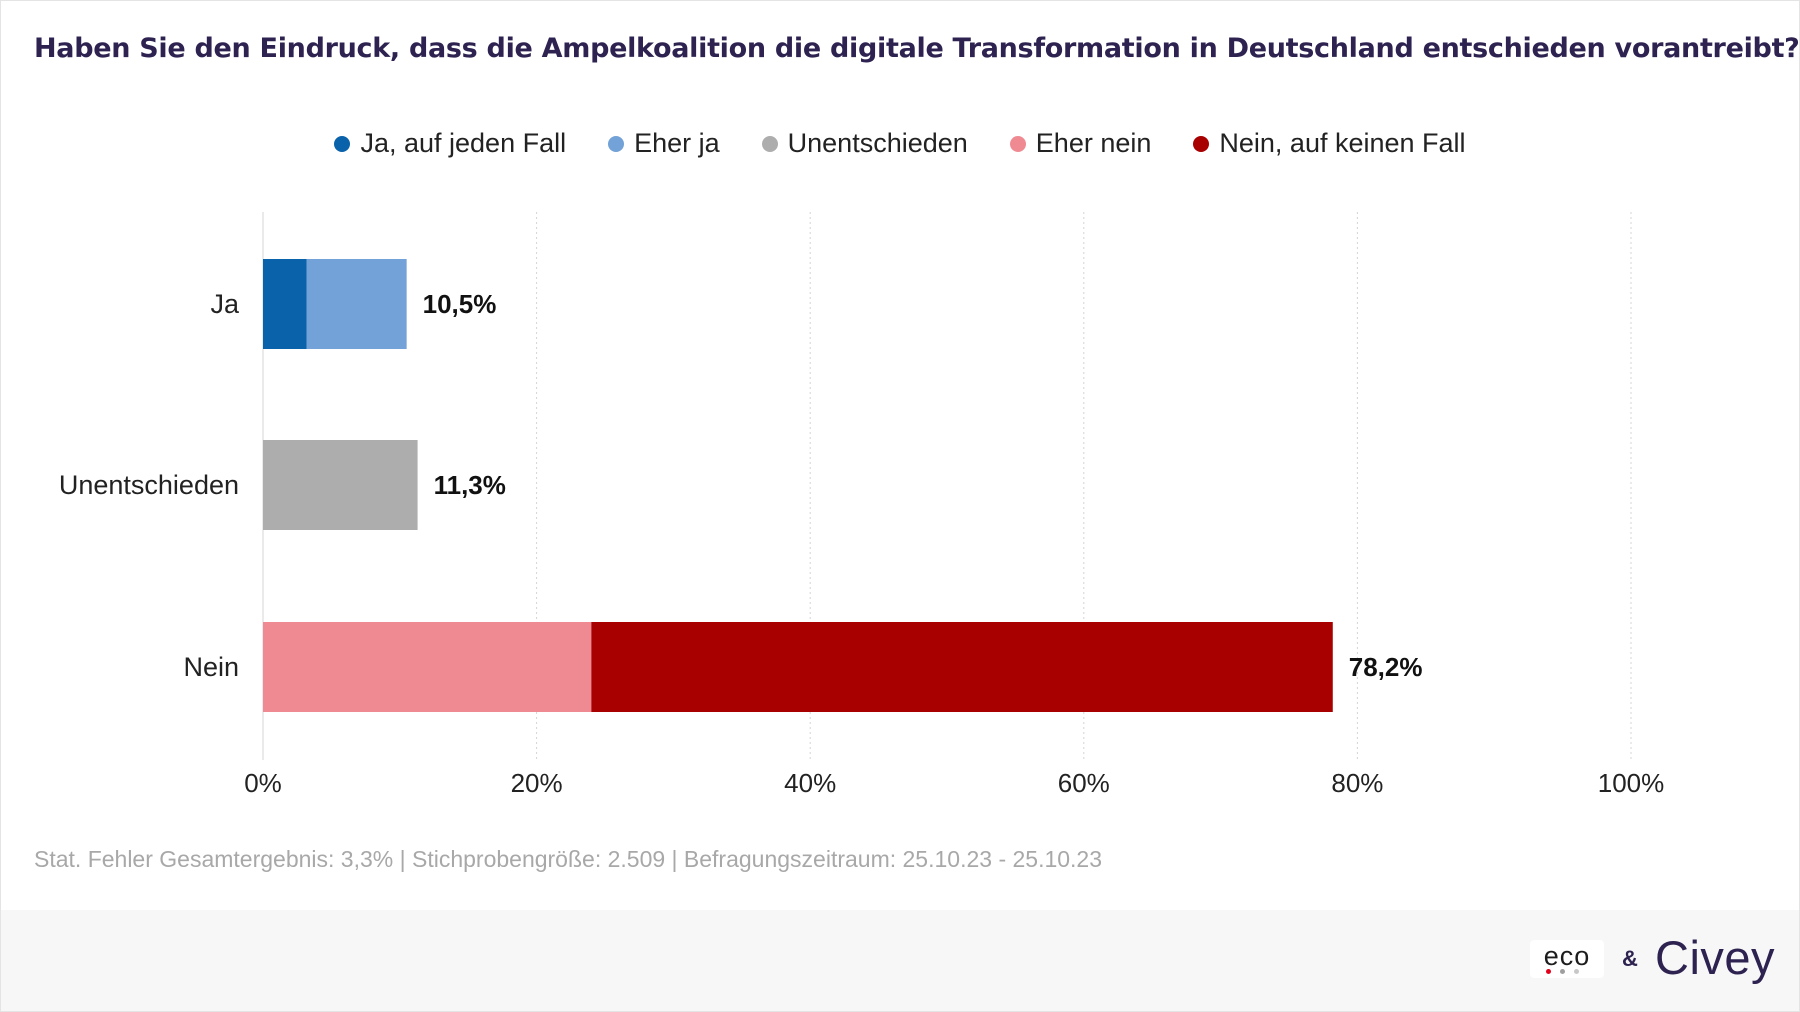 The image size is (1800, 1012). I want to click on data-label: 10,5%, so click(460, 304).